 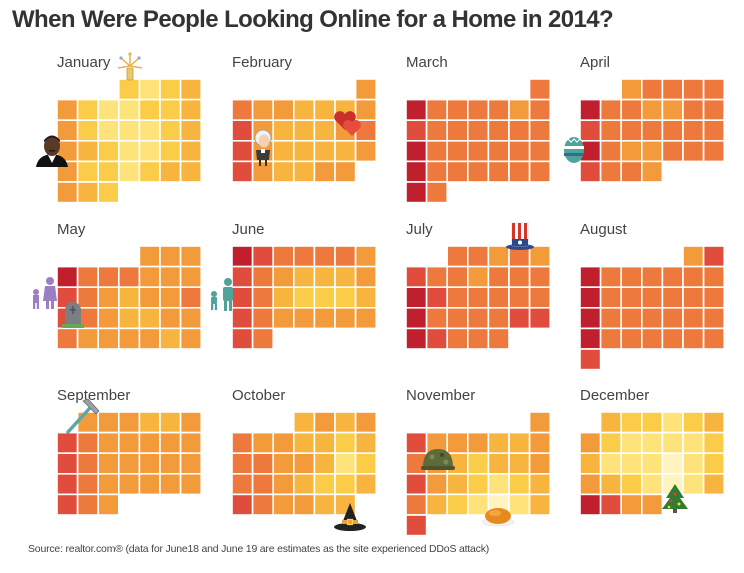 What do you see at coordinates (258, 395) in the screenshot?
I see `month-label-october: October` at bounding box center [258, 395].